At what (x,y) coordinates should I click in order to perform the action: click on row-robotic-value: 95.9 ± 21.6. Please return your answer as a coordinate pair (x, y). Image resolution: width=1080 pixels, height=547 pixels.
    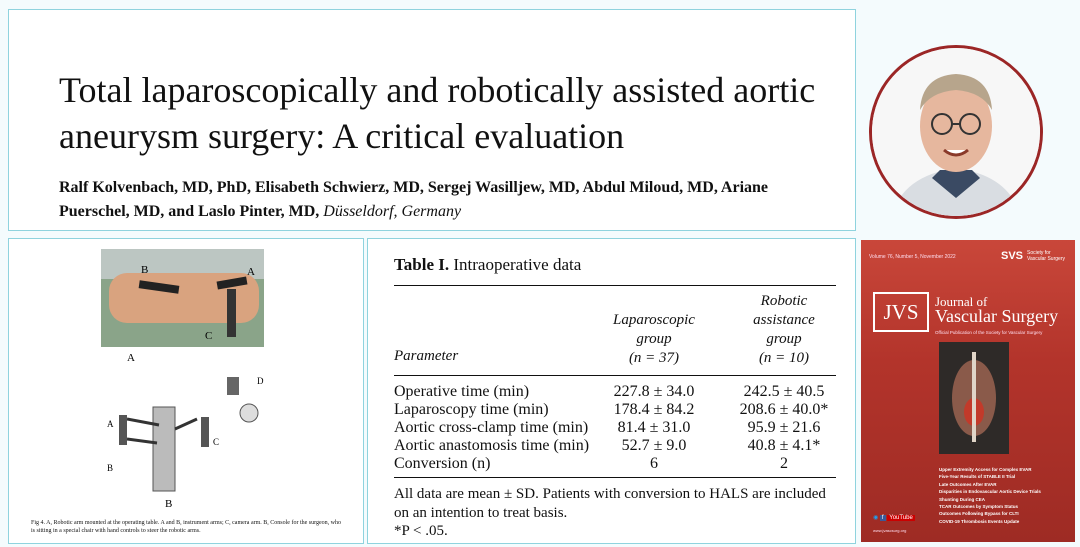
    Looking at the image, I should click on (784, 427).